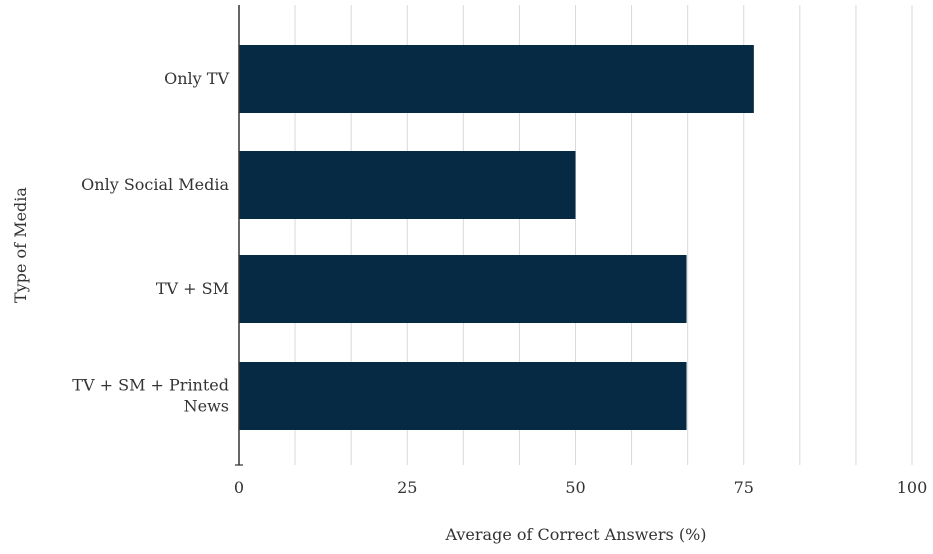  I want to click on x-axis-title: Average of Correct Answers (%), so click(575, 534).